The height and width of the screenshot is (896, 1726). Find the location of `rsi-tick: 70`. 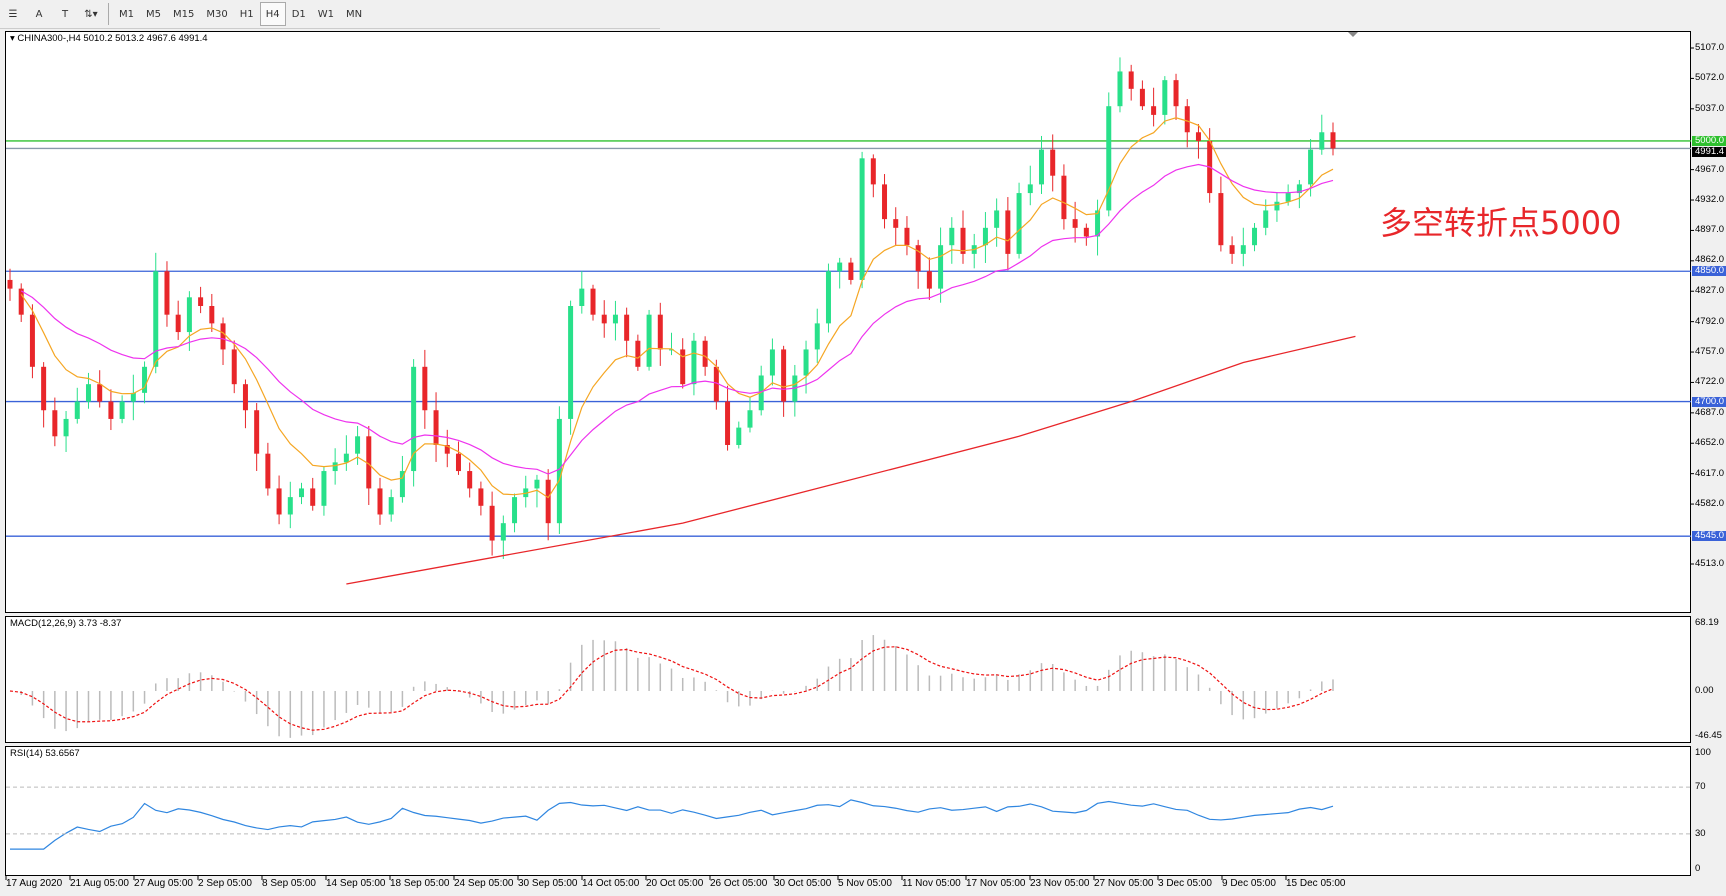

rsi-tick: 70 is located at coordinates (1700, 787).